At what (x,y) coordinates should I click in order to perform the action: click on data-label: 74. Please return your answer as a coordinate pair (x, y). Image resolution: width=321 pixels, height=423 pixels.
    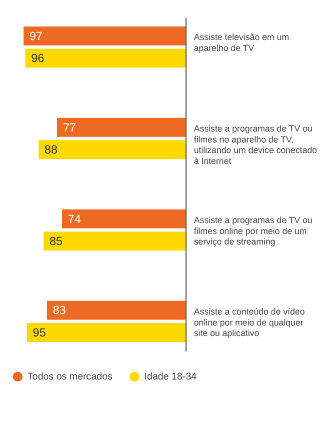
    Looking at the image, I should click on (75, 219).